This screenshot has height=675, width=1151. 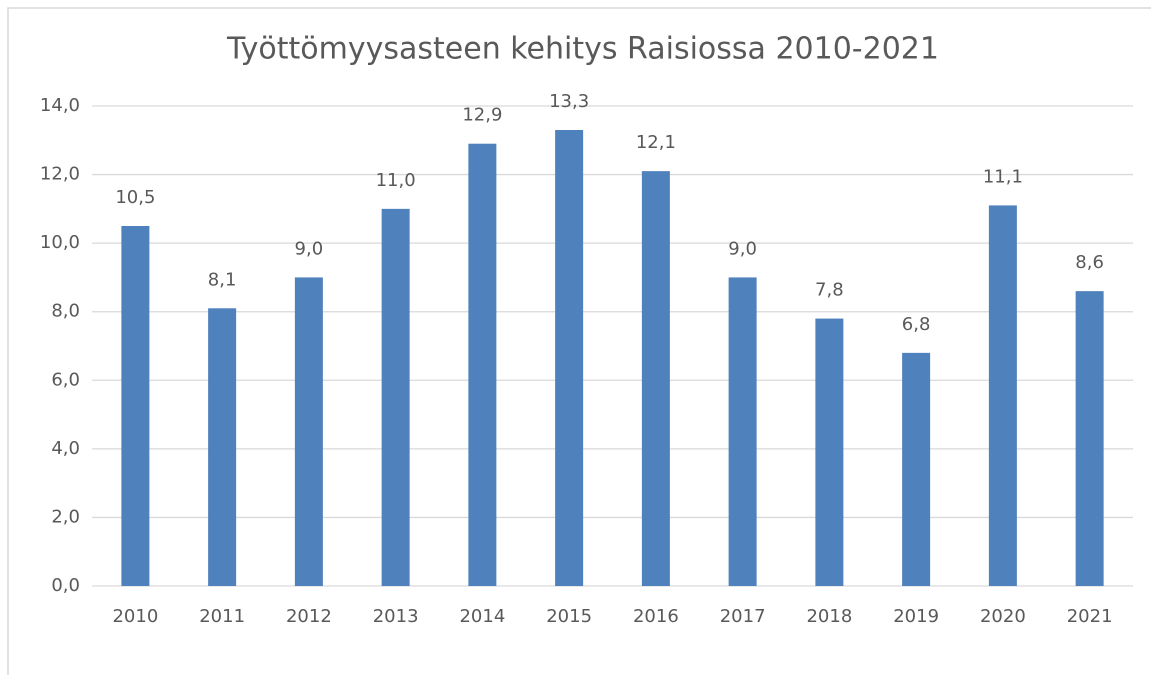 I want to click on x-tick-label: 2015, so click(x=569, y=616).